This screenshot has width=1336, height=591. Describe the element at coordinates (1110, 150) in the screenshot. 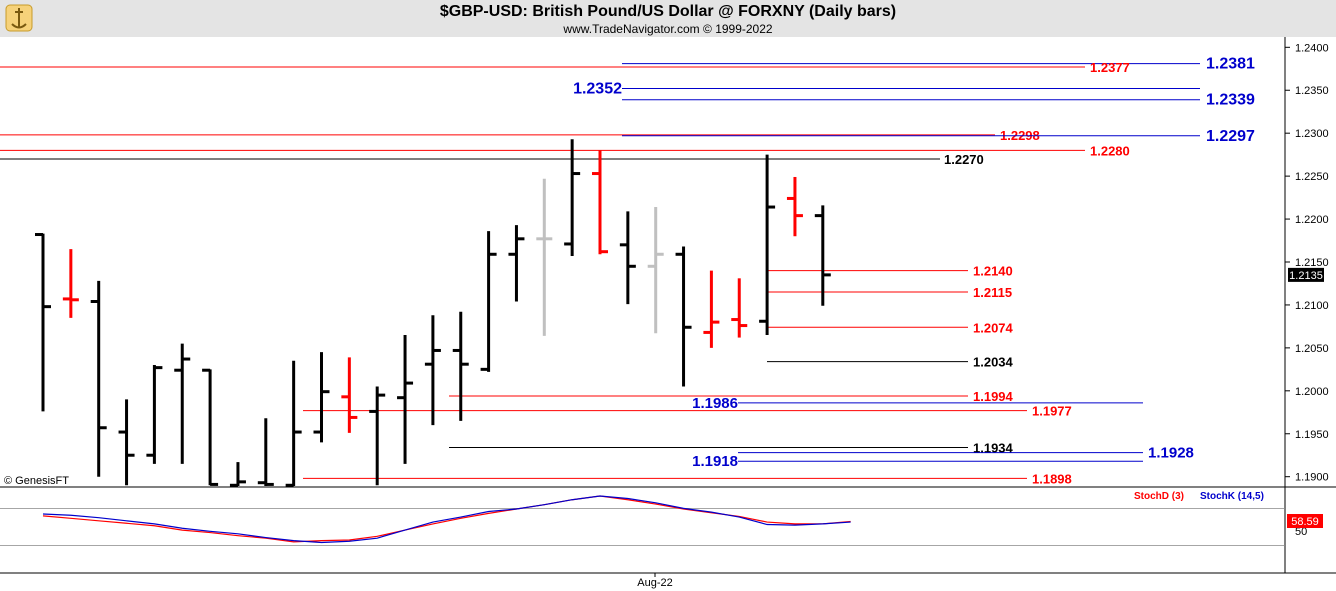

I see `level-label: 1.2280` at that location.